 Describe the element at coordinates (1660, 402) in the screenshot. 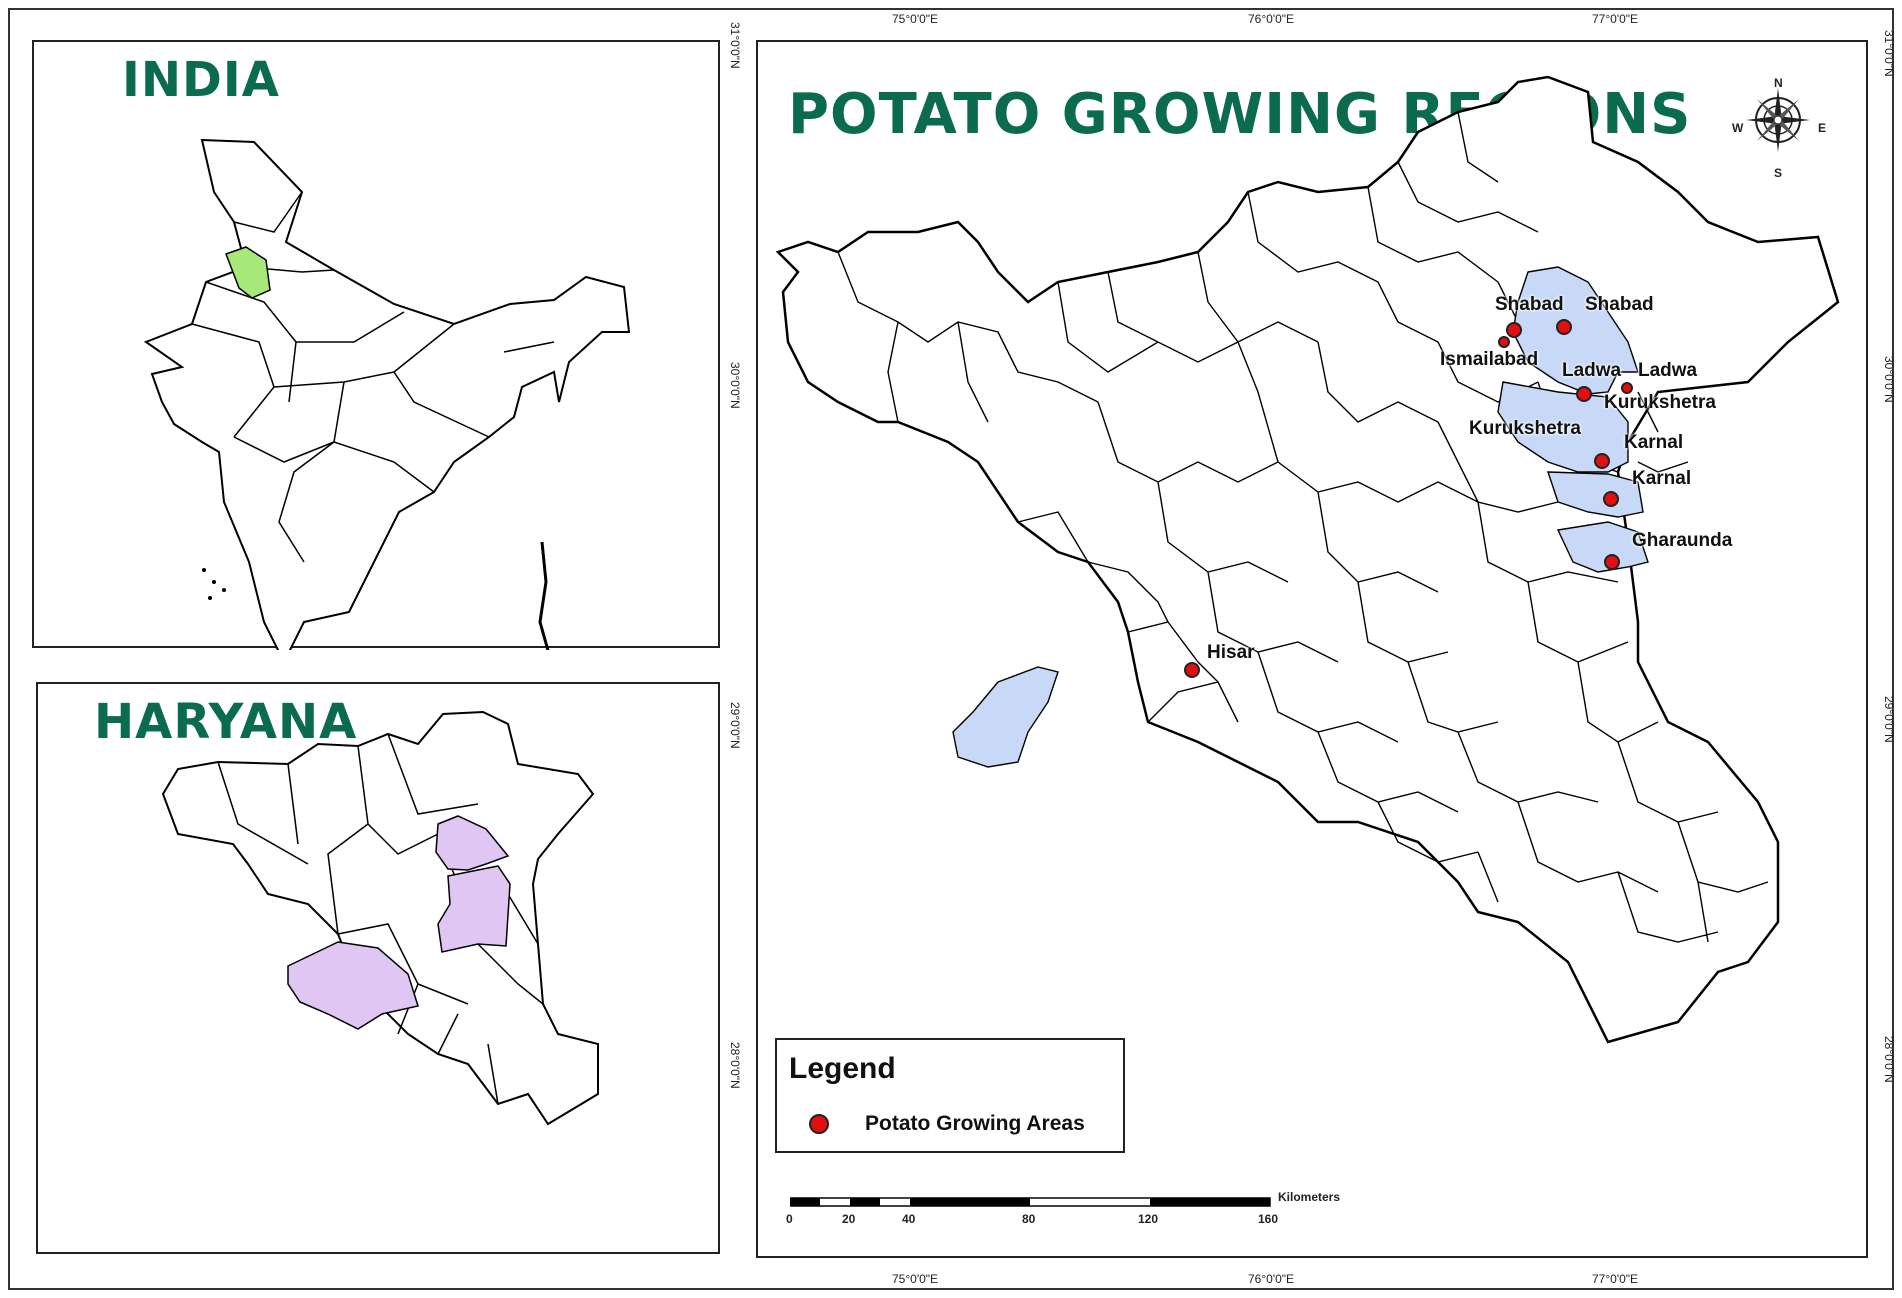

I see `place-label-kurukshetra-1: Kurukshetra` at that location.